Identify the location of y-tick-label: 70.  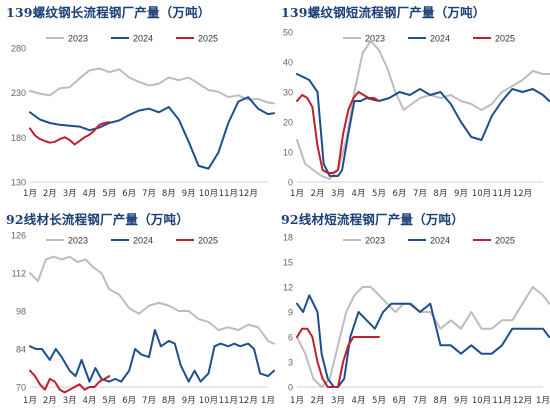
(21, 388).